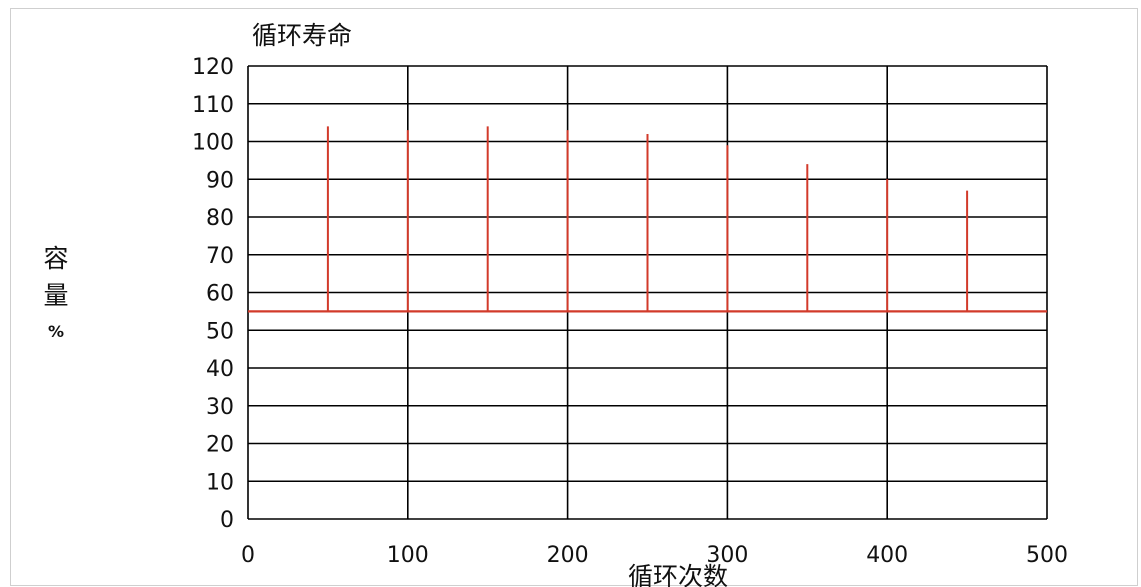  I want to click on y-axis-unit: %, so click(56, 331).